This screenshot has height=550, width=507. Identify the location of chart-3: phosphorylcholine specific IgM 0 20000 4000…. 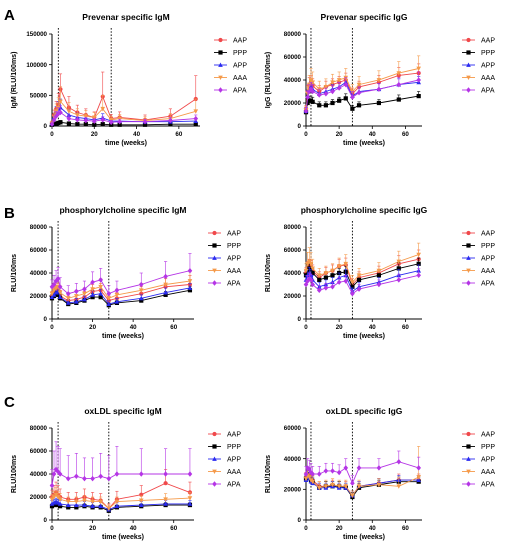
(126, 272).